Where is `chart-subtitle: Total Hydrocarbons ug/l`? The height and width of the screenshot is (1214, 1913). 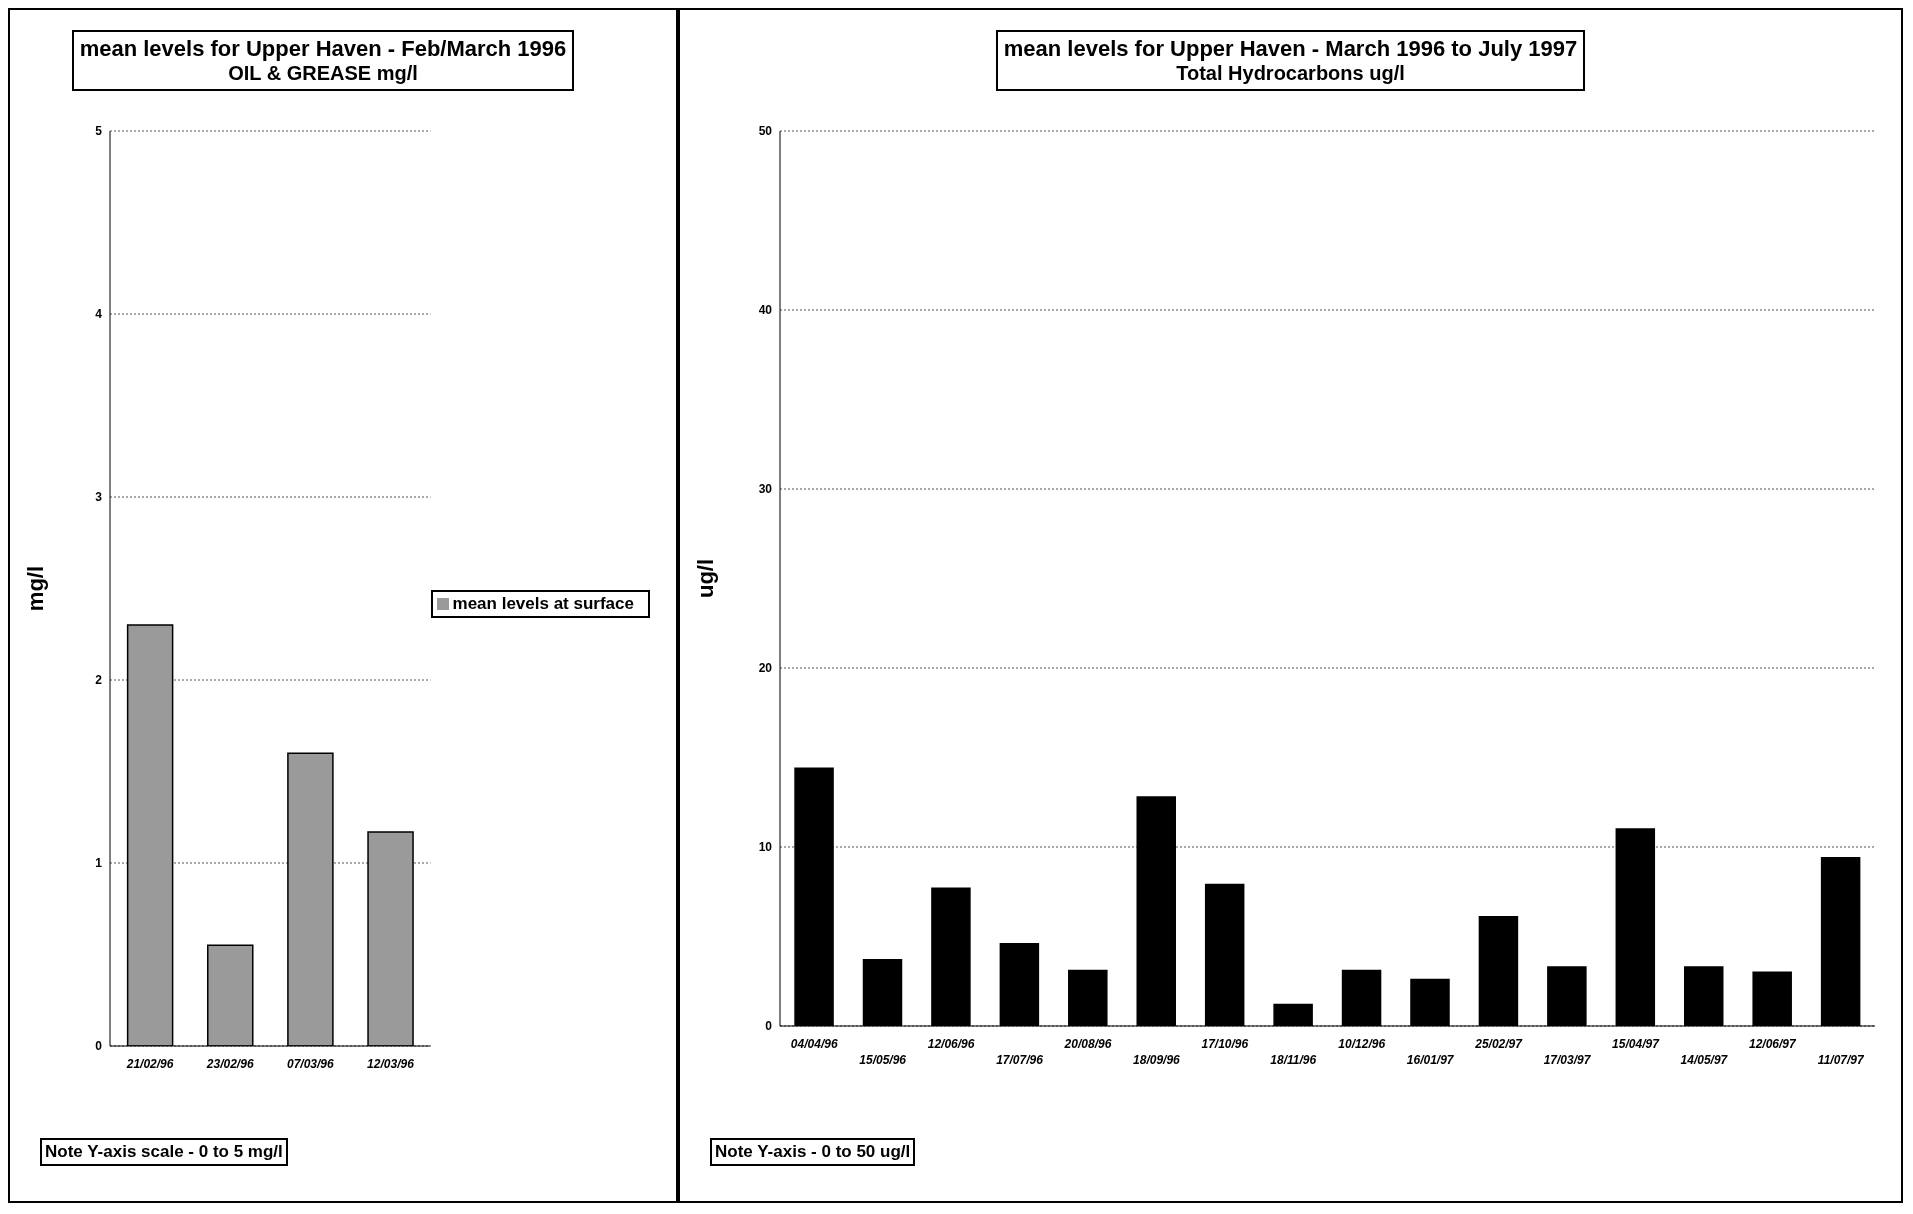
chart-subtitle: Total Hydrocarbons ug/l is located at coordinates (1290, 73).